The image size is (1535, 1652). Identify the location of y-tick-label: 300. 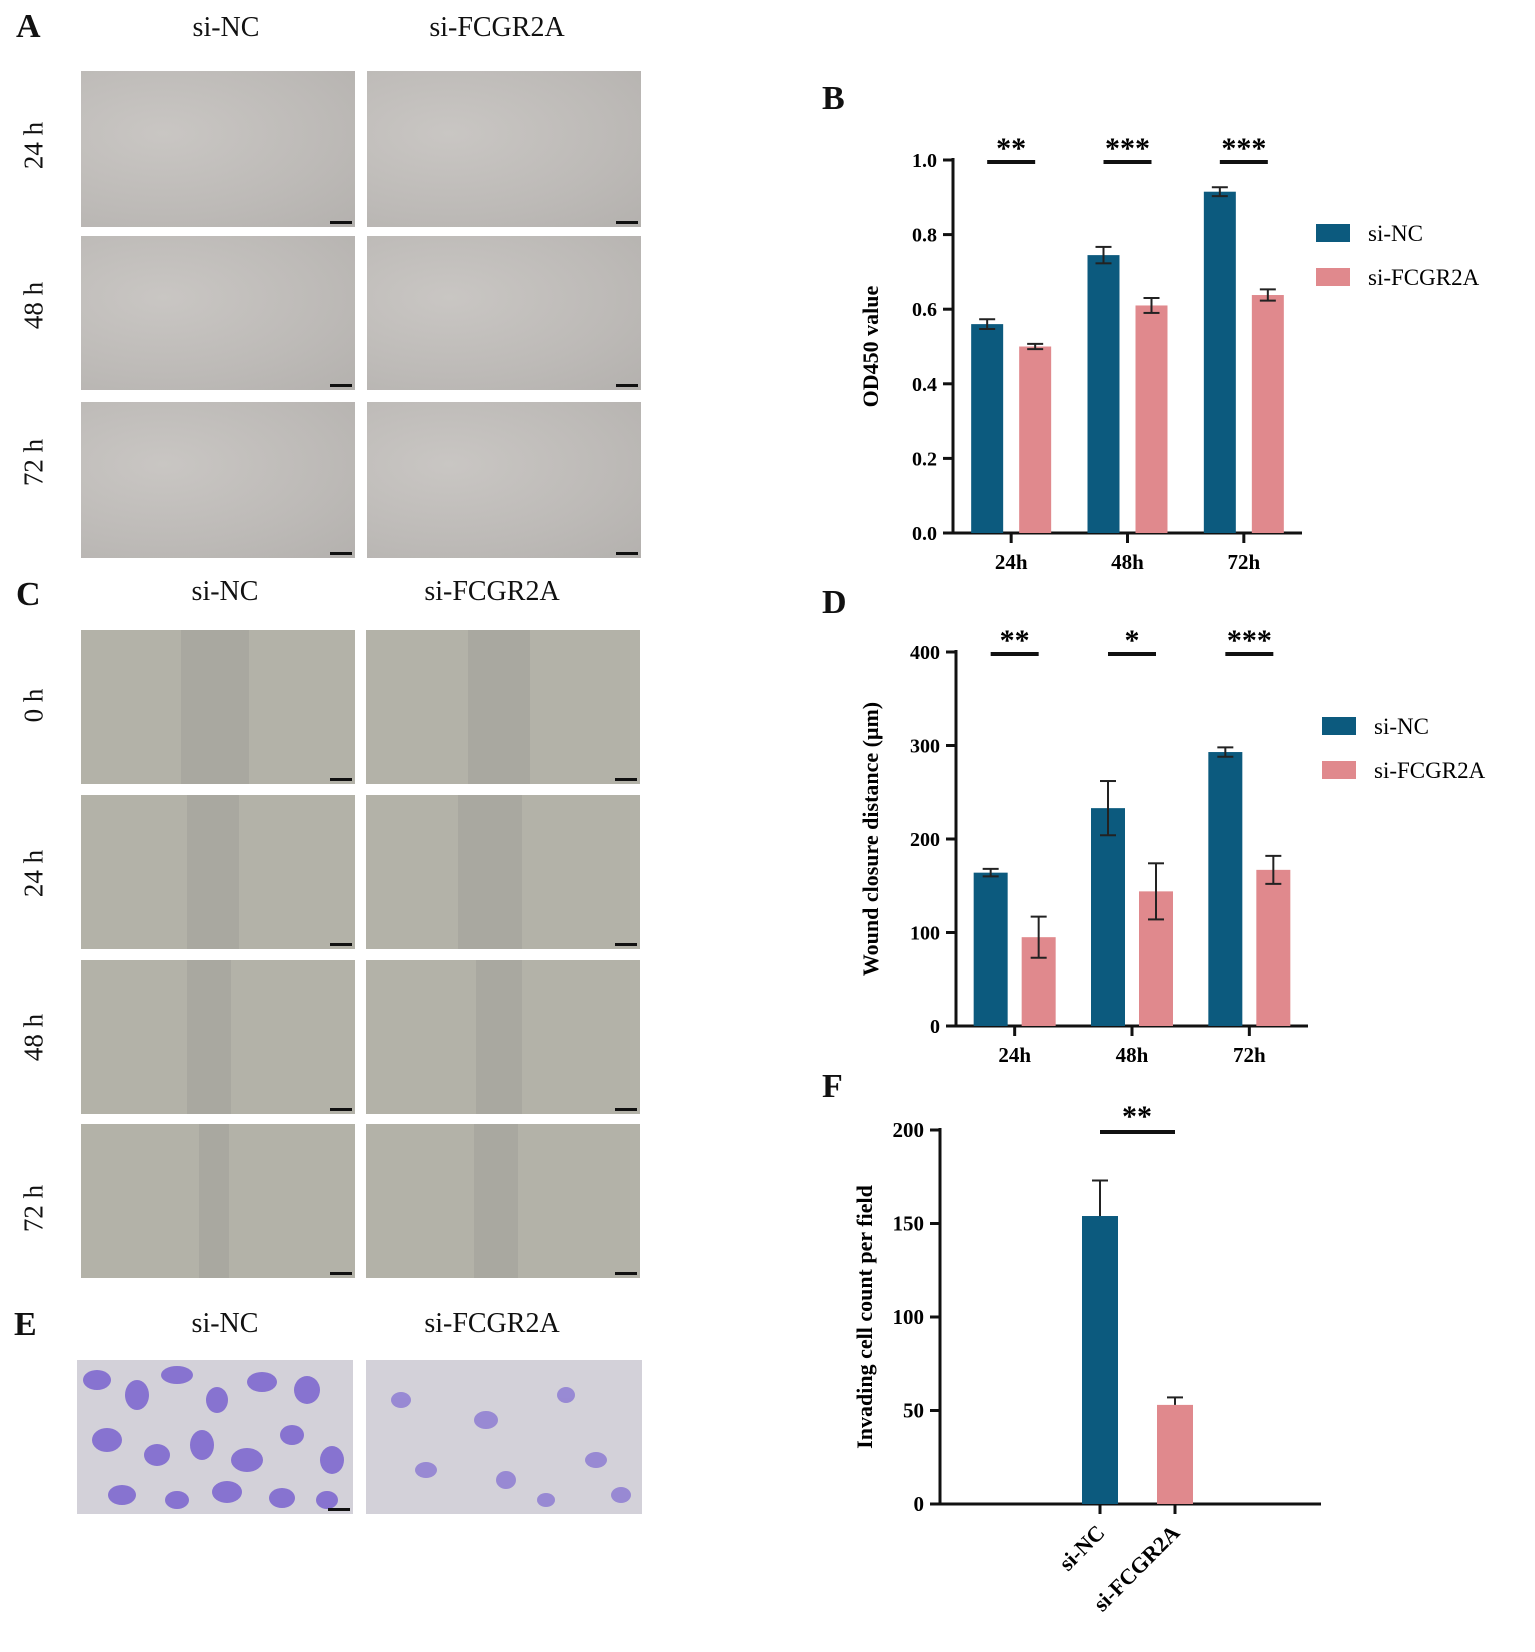
(925, 747).